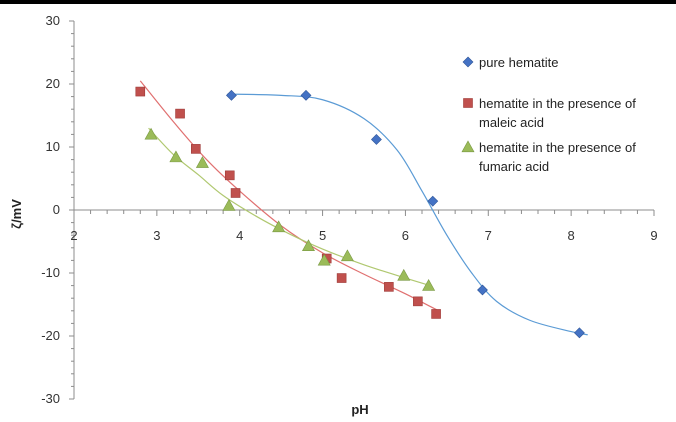  What do you see at coordinates (53, 83) in the screenshot?
I see `y-tick-label: 20` at bounding box center [53, 83].